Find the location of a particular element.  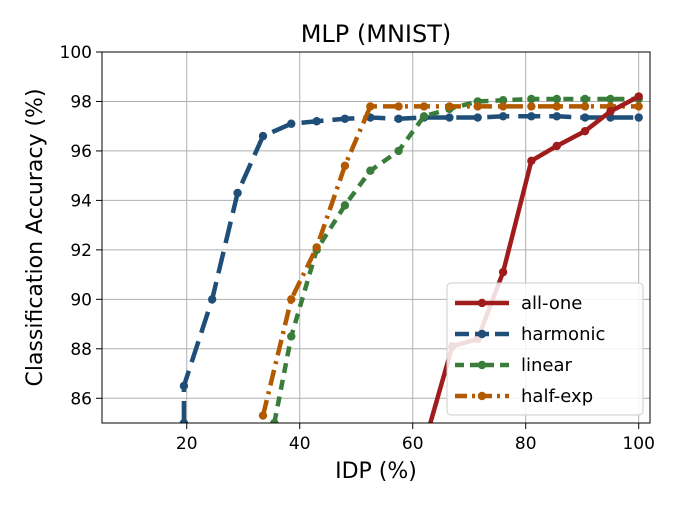

x-axis-label: IDP (%) is located at coordinates (376, 471).